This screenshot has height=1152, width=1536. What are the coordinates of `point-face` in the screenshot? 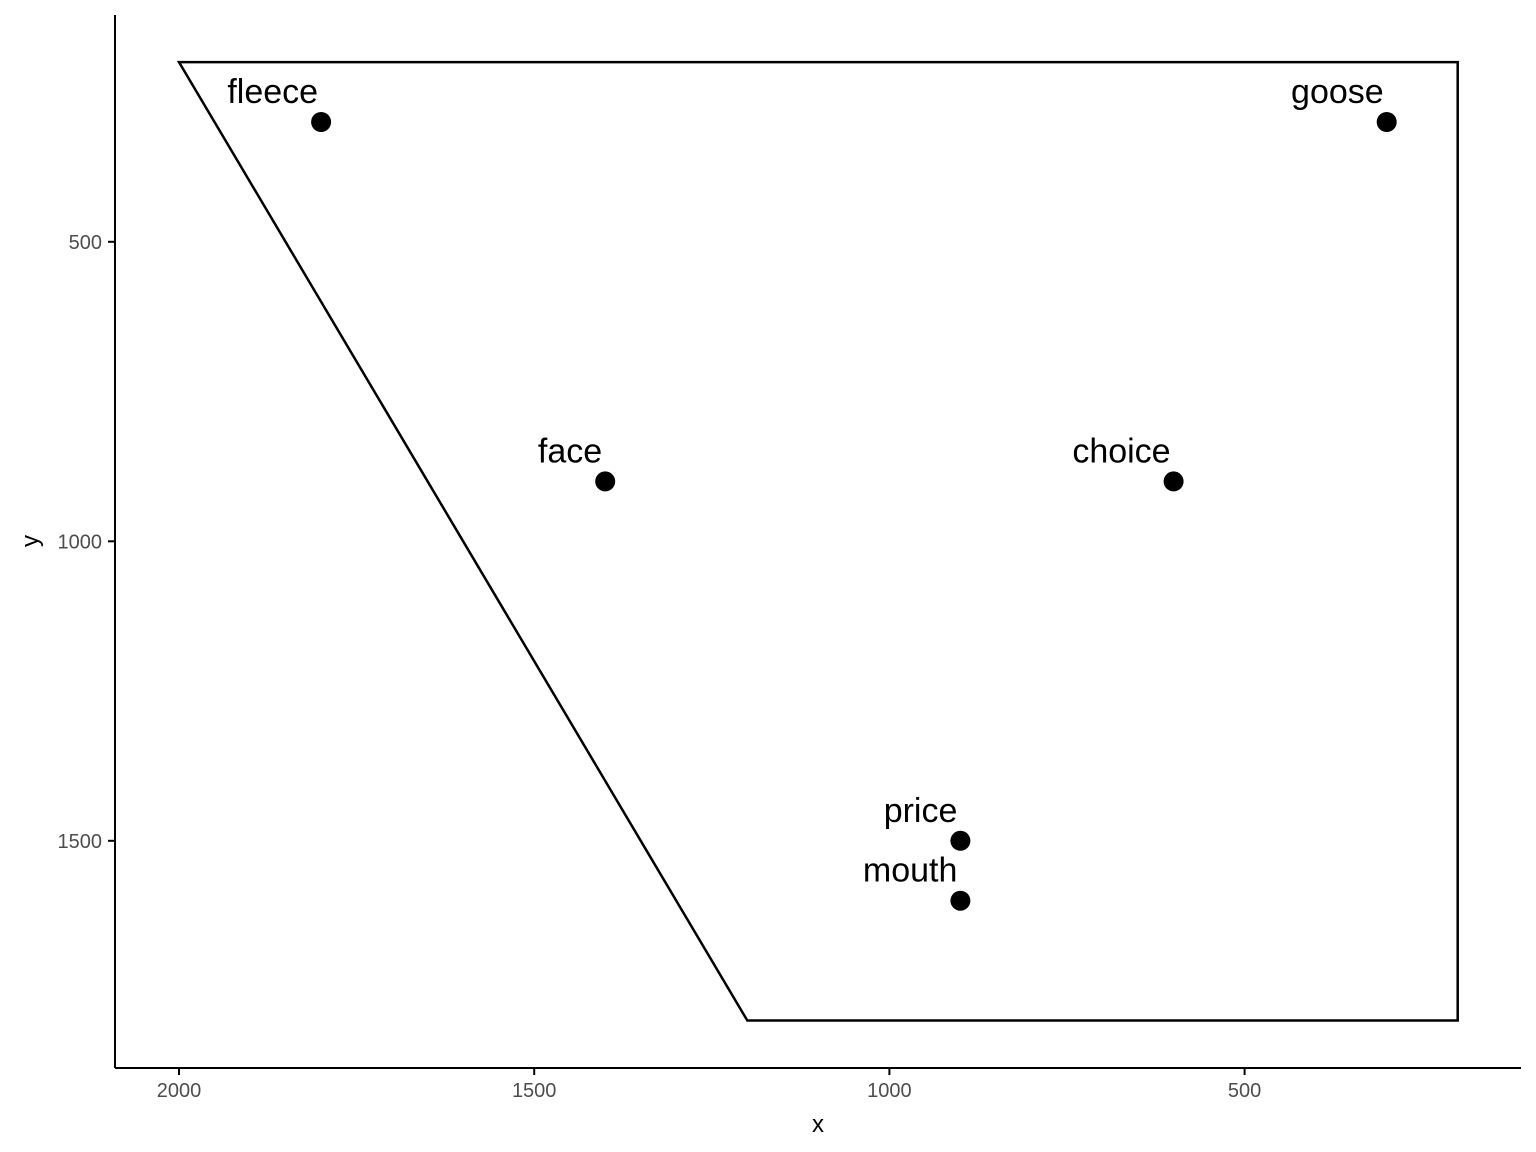 It's located at (605, 481).